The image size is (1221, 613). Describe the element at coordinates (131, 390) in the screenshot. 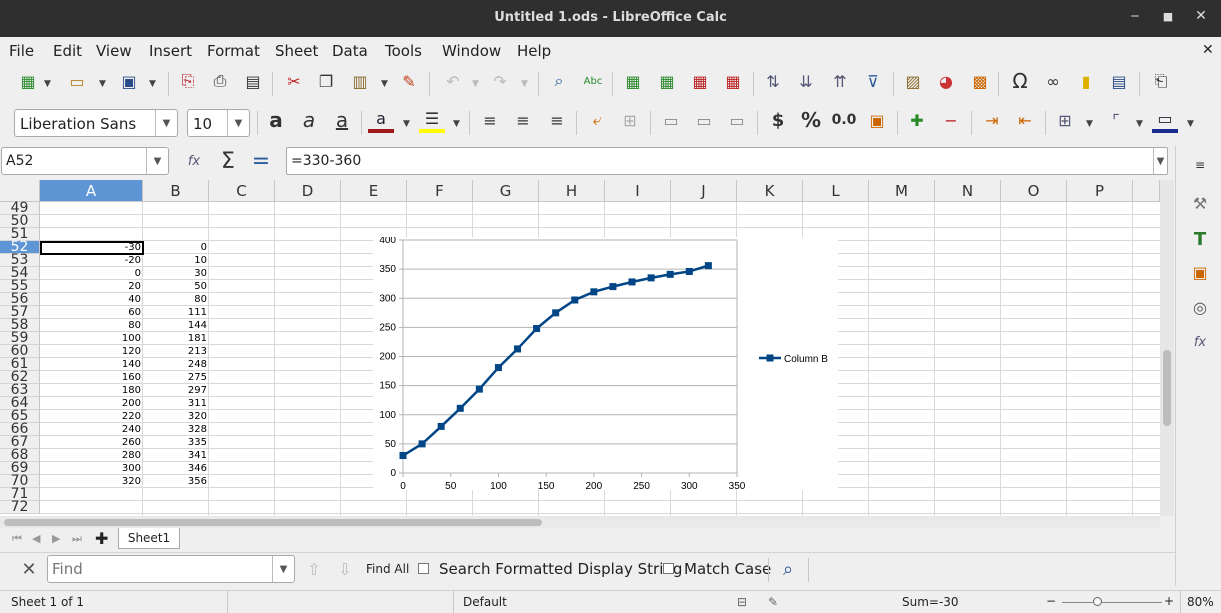

I see `cell-a63: 180` at that location.